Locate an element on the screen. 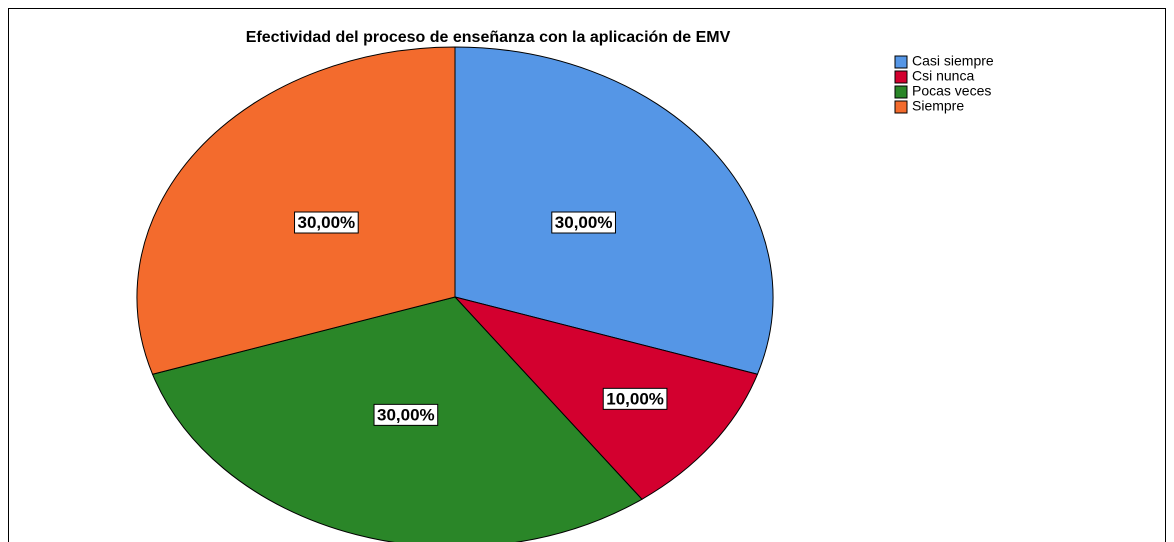 This screenshot has height=542, width=1174. legend-label: Siempre is located at coordinates (938, 106).